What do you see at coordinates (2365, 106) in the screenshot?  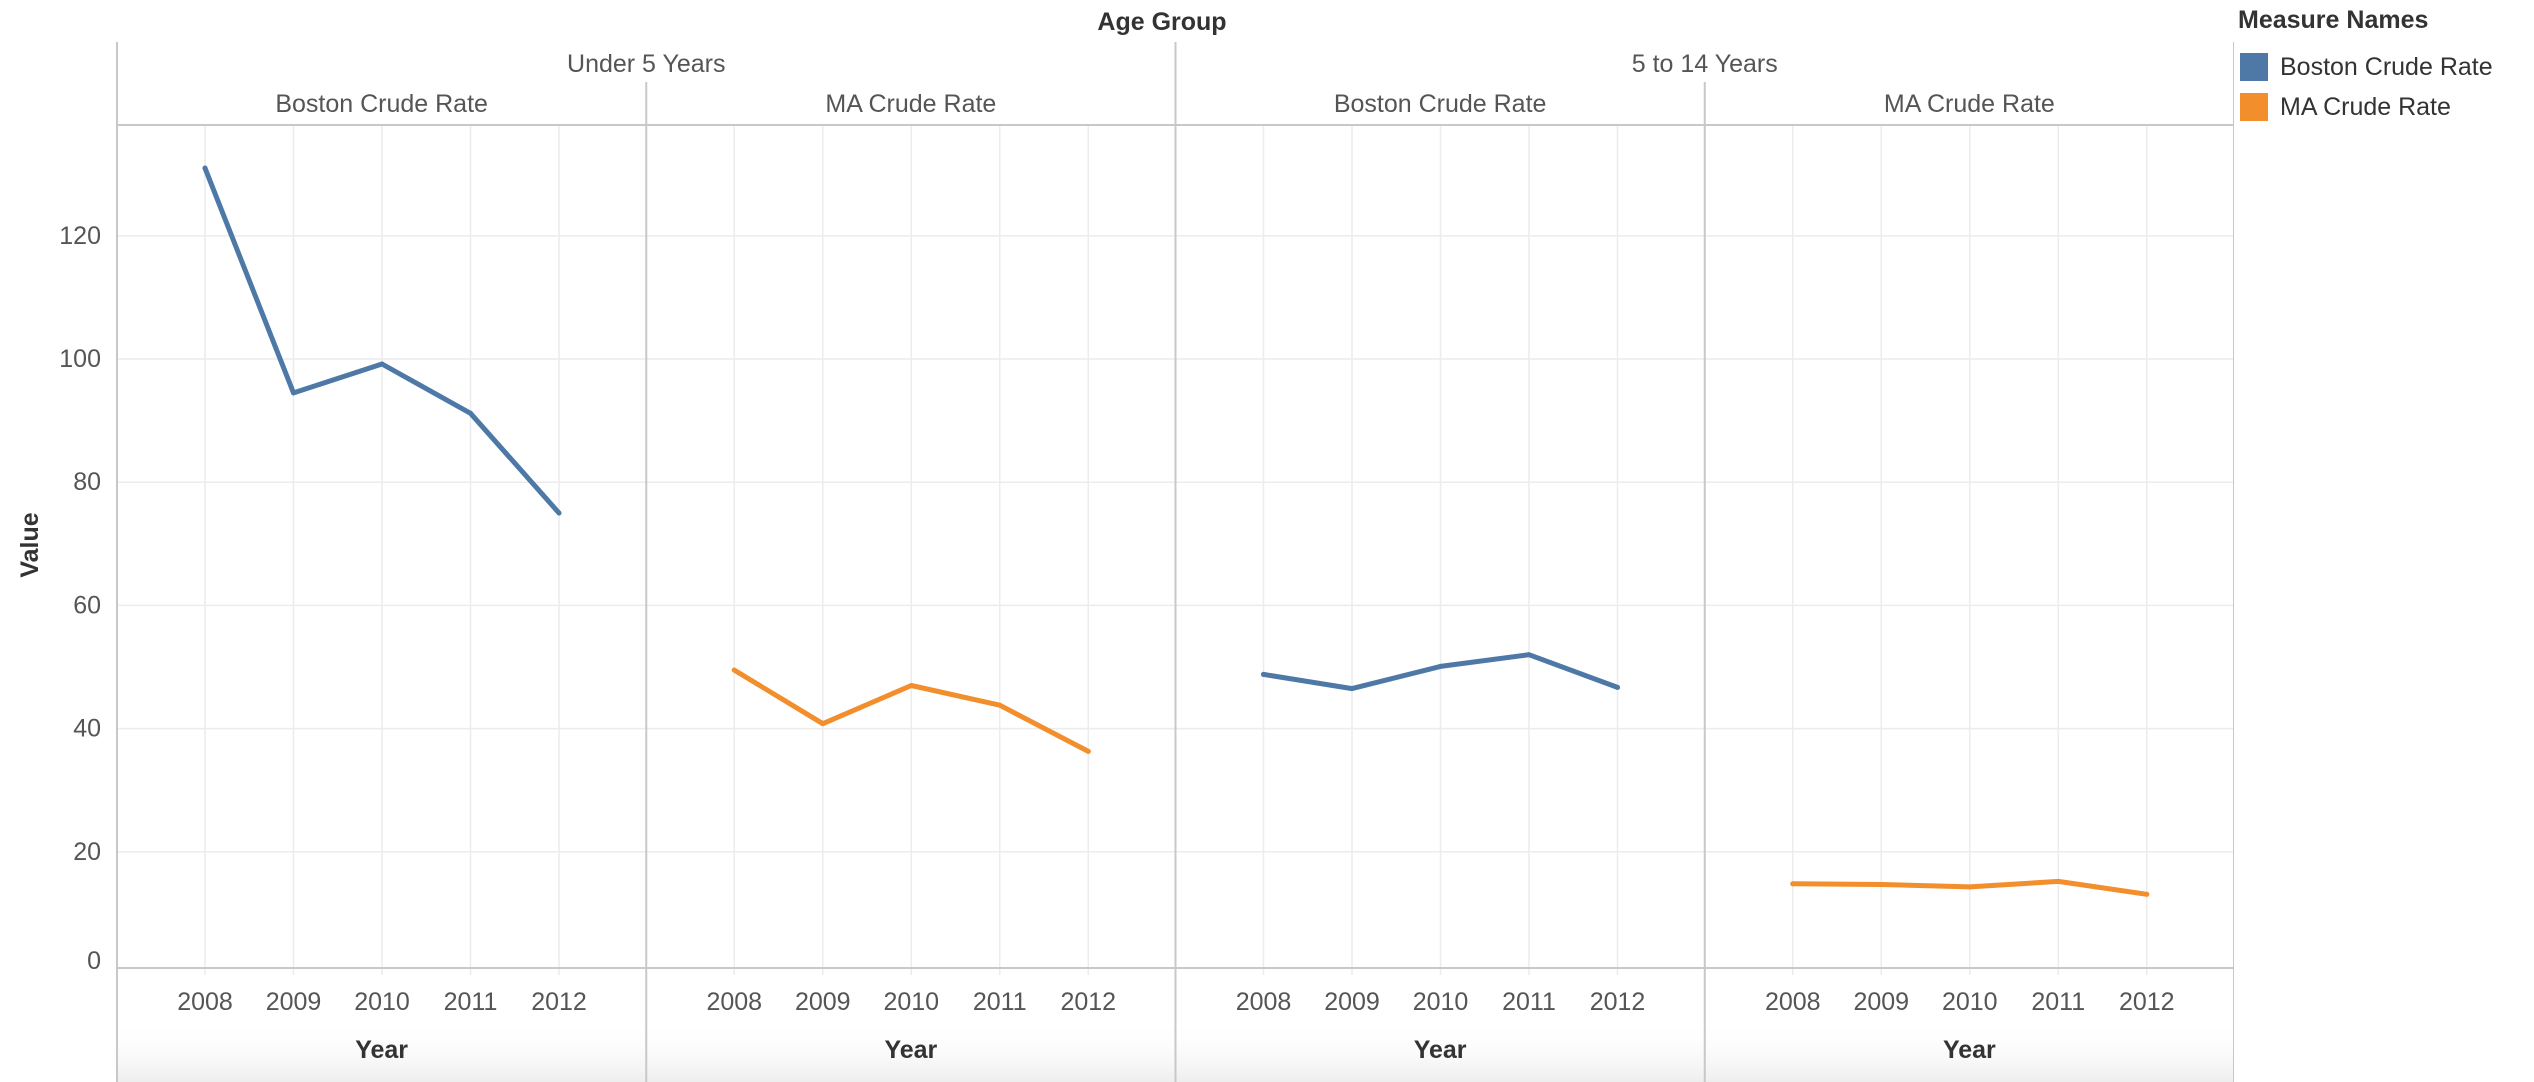 I see `legend-label-ma: MA Crude Rate` at bounding box center [2365, 106].